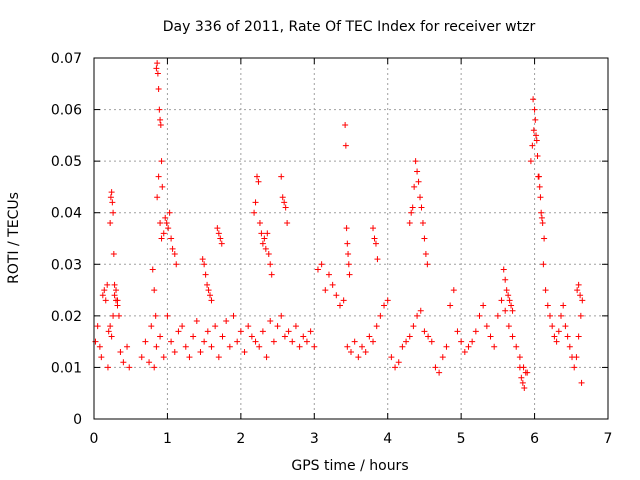 The width and height of the screenshot is (640, 480). Describe the element at coordinates (314, 439) in the screenshot. I see `x-tick-label: 3` at that location.